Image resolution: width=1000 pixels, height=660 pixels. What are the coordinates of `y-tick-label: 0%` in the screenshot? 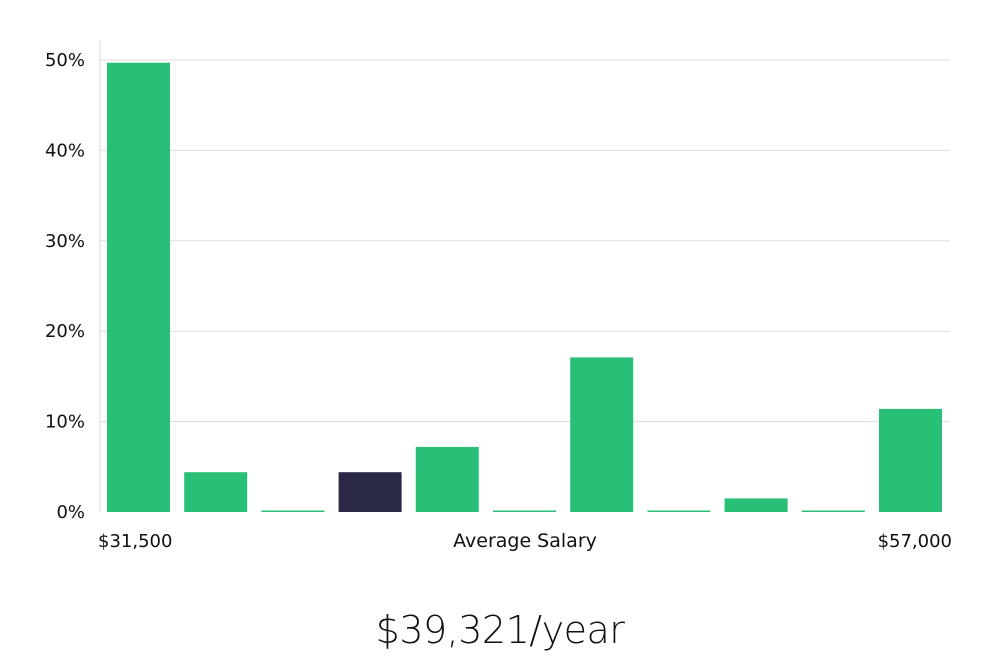 It's located at (70, 512).